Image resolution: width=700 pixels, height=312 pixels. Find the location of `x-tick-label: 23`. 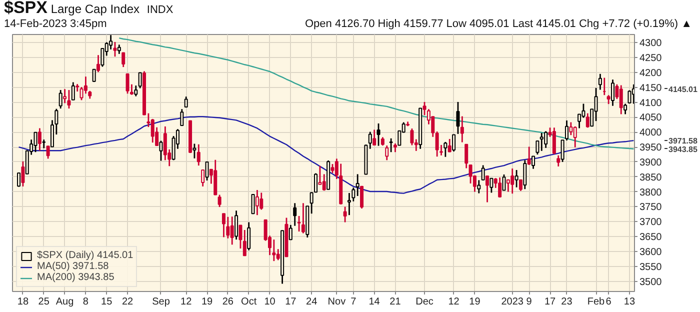

x-tick-label: 23 is located at coordinates (567, 302).